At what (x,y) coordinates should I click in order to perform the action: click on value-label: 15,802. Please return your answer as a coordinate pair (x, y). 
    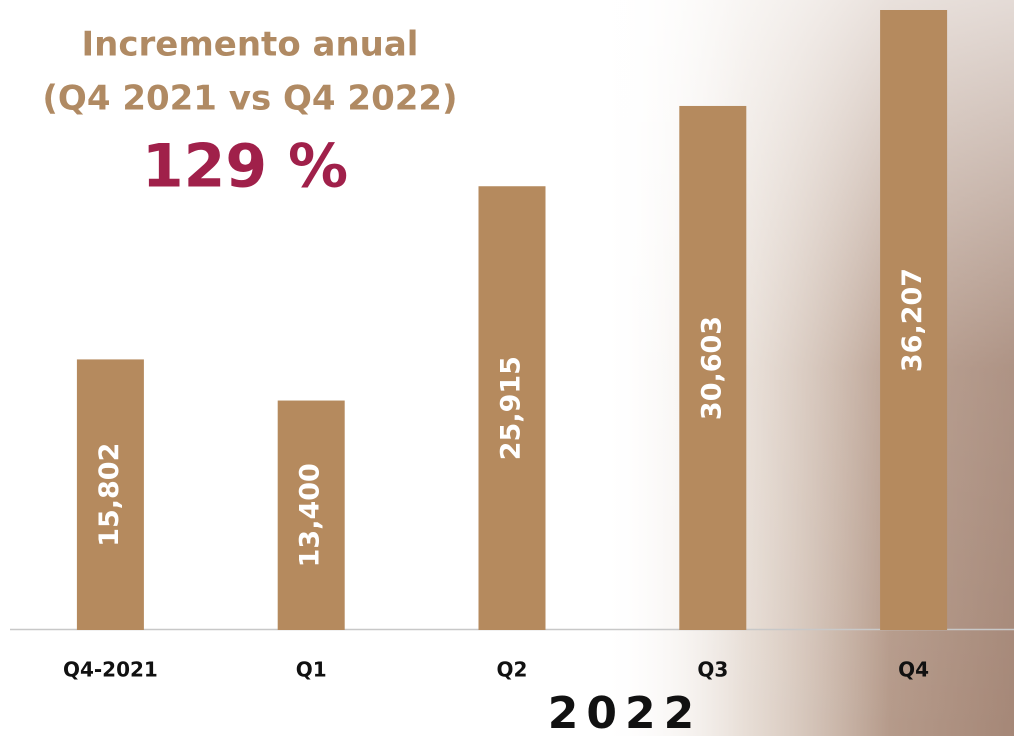
    Looking at the image, I should click on (109, 495).